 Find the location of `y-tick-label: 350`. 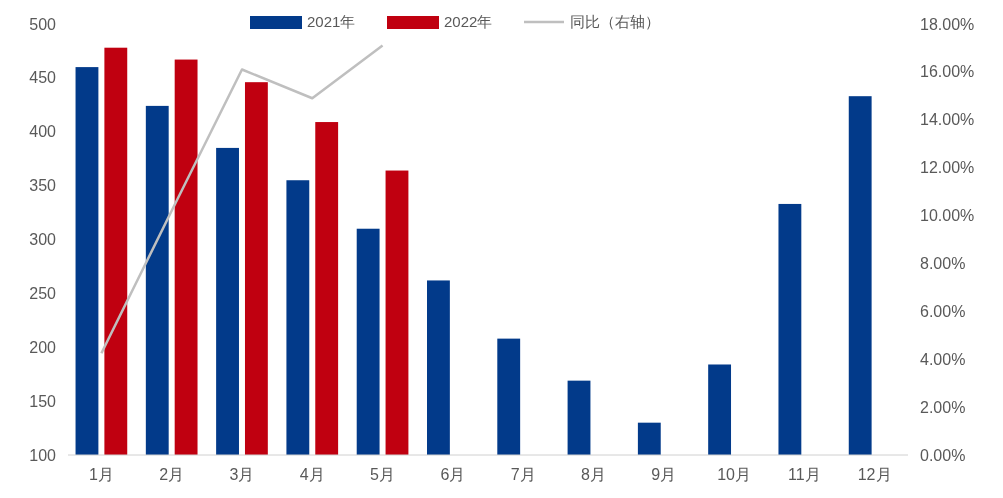

y-tick-label: 350 is located at coordinates (43, 186).